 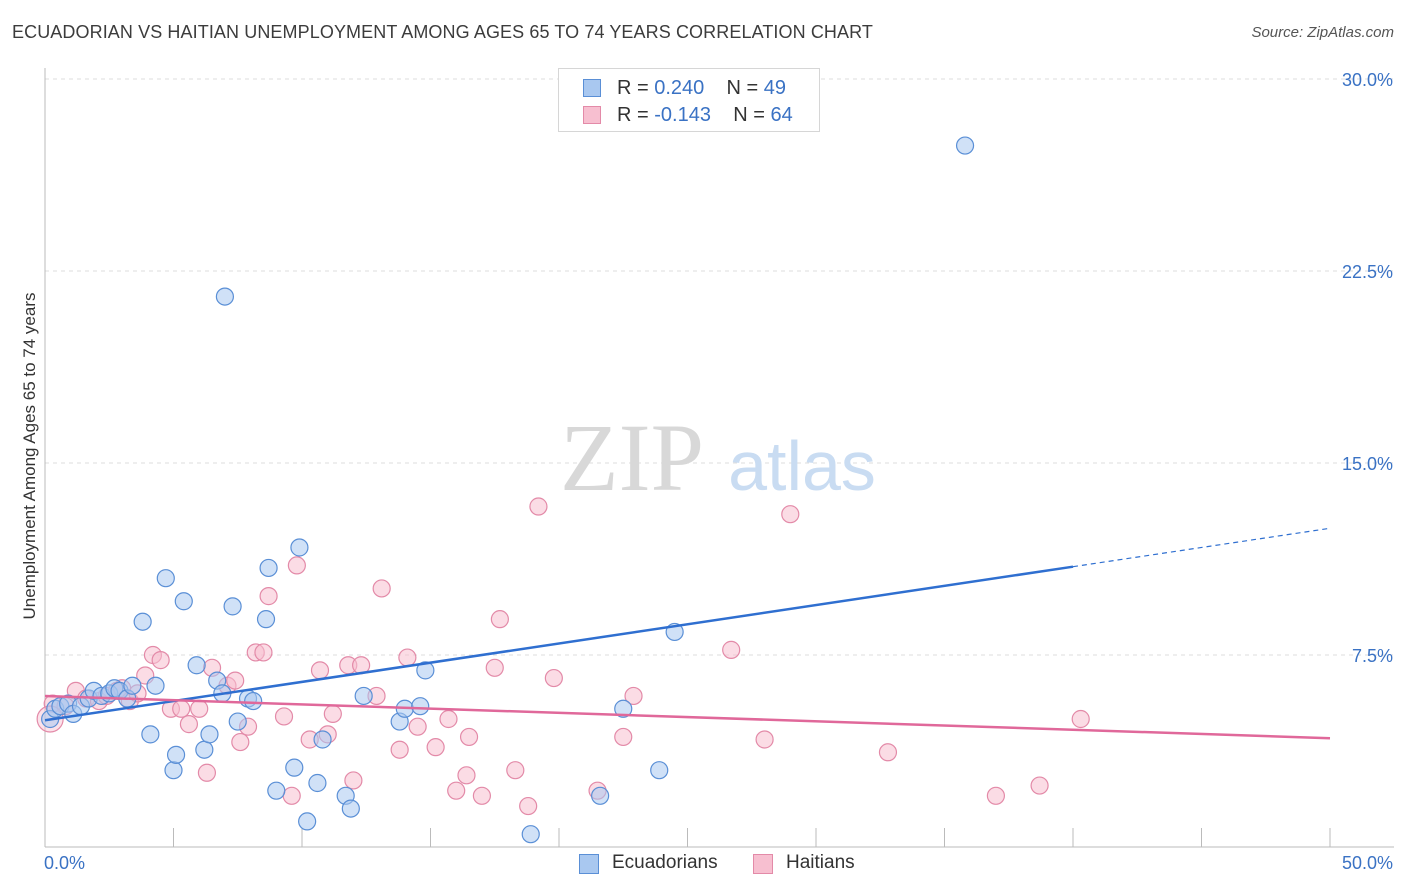 What do you see at coordinates (559, 643) in the screenshot?
I see `ecuadorians-trend-line` at bounding box center [559, 643].